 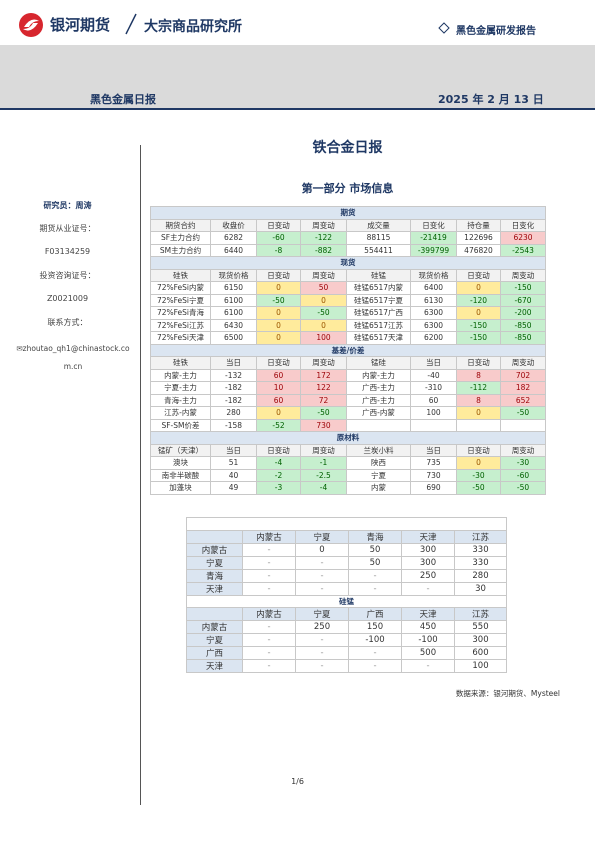 What do you see at coordinates (346, 575) in the screenshot?
I see `matrix-row: 青海 - - -250 280` at bounding box center [346, 575].